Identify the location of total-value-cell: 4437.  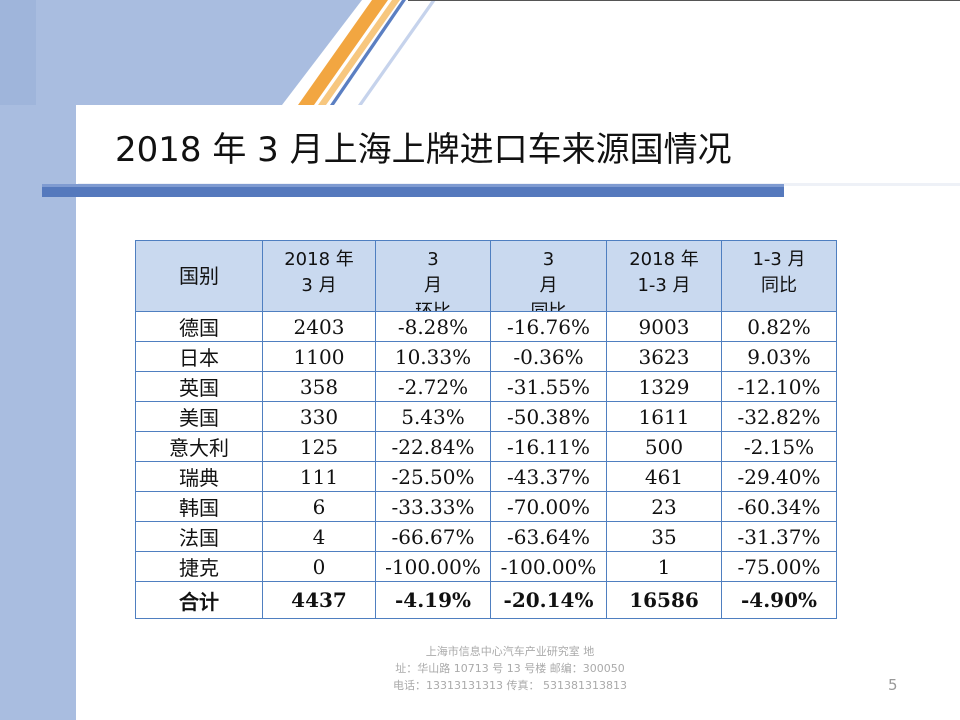
(319, 600).